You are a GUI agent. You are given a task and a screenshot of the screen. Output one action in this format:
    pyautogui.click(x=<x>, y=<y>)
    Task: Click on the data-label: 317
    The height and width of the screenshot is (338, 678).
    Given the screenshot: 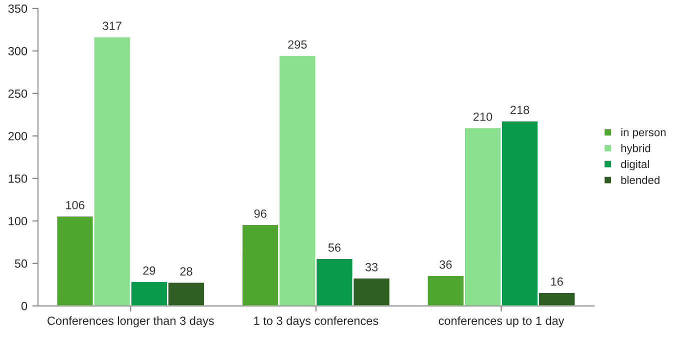 What is the action you would take?
    pyautogui.click(x=112, y=26)
    